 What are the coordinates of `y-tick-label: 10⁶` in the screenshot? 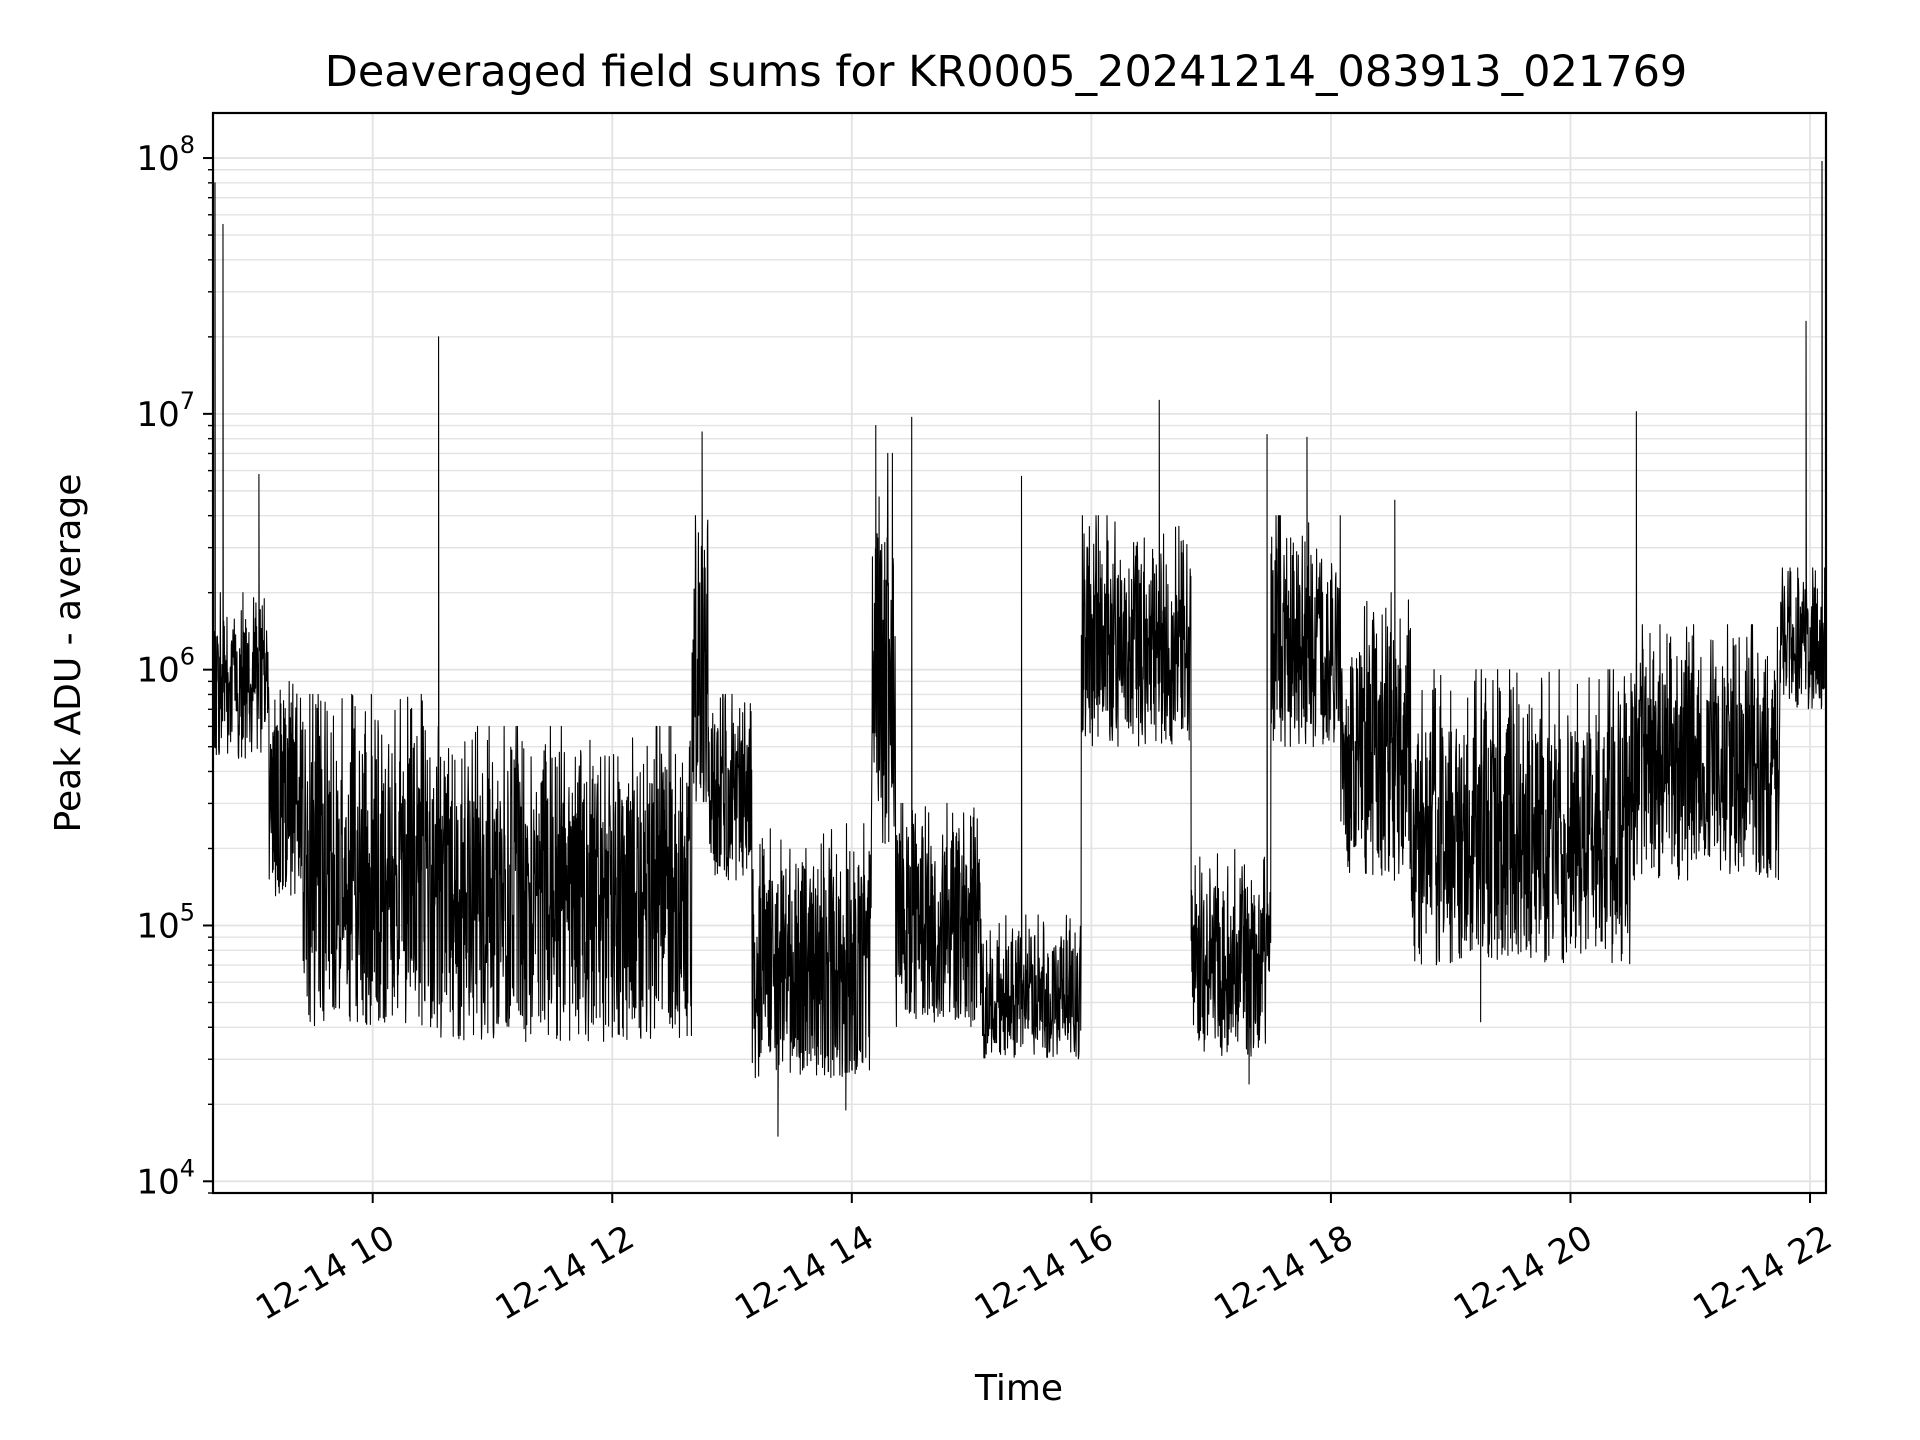 It's located at (165, 667).